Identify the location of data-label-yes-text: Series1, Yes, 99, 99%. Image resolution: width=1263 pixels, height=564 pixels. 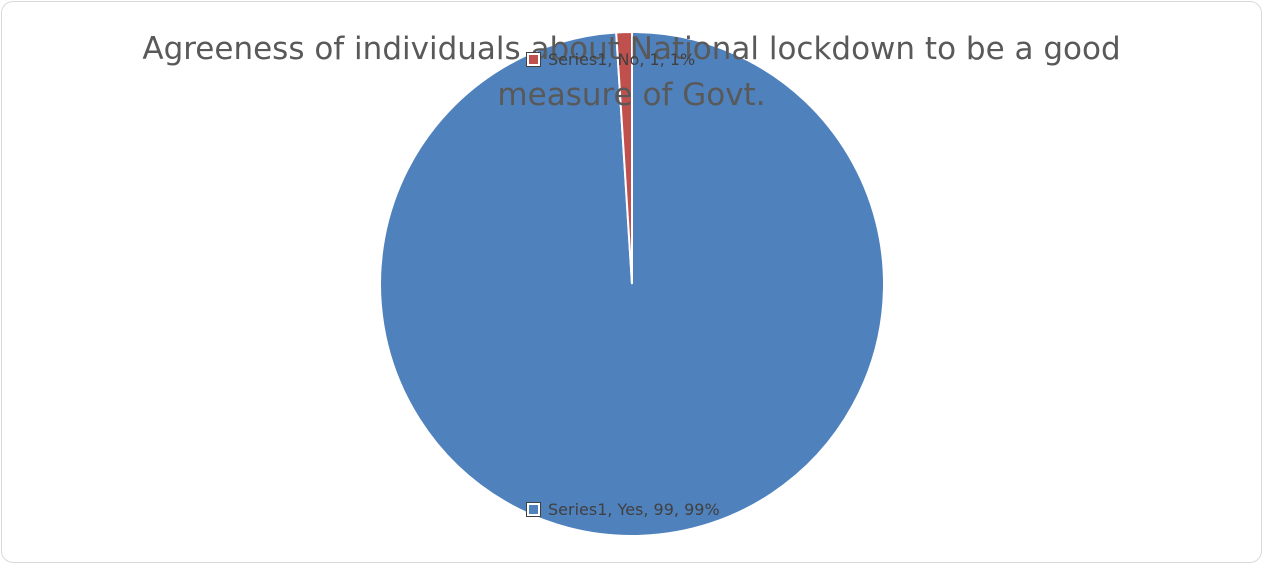
(634, 509).